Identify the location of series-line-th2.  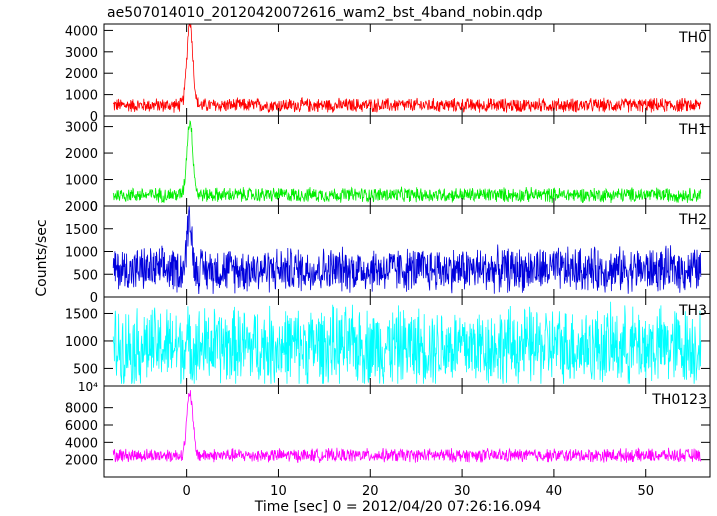
(407, 250).